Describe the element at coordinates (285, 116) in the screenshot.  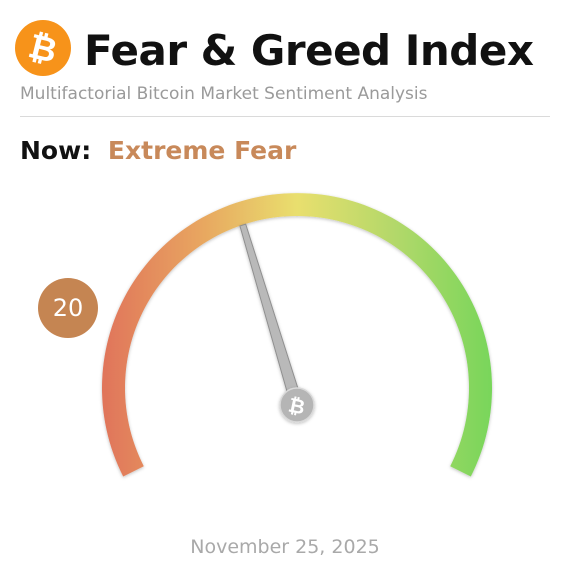
I see `divider` at that location.